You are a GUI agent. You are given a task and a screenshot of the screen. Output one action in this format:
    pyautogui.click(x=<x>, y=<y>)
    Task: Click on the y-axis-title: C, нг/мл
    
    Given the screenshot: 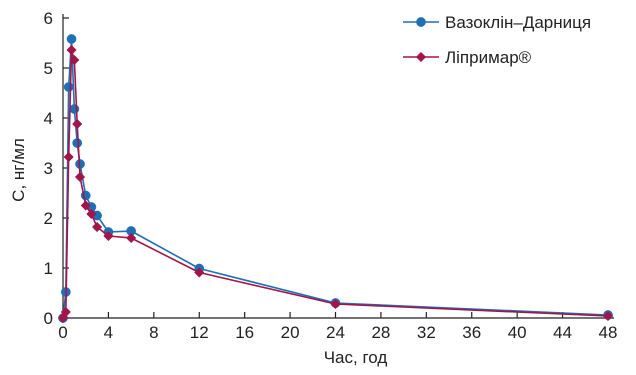 What is the action you would take?
    pyautogui.click(x=18, y=170)
    